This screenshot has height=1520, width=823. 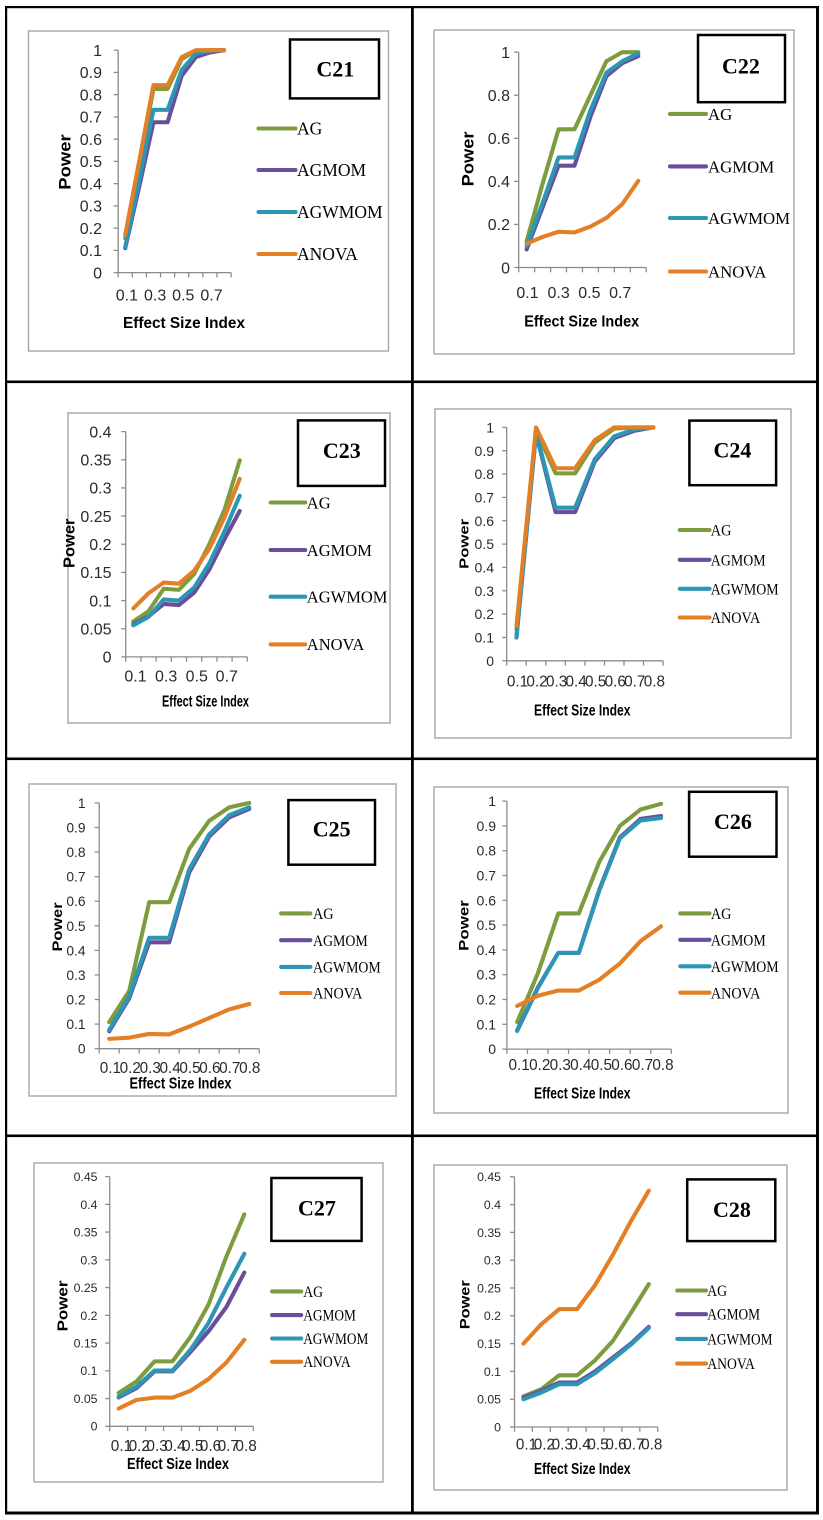 What do you see at coordinates (332, 828) in the screenshot?
I see `svg-text: C25` at bounding box center [332, 828].